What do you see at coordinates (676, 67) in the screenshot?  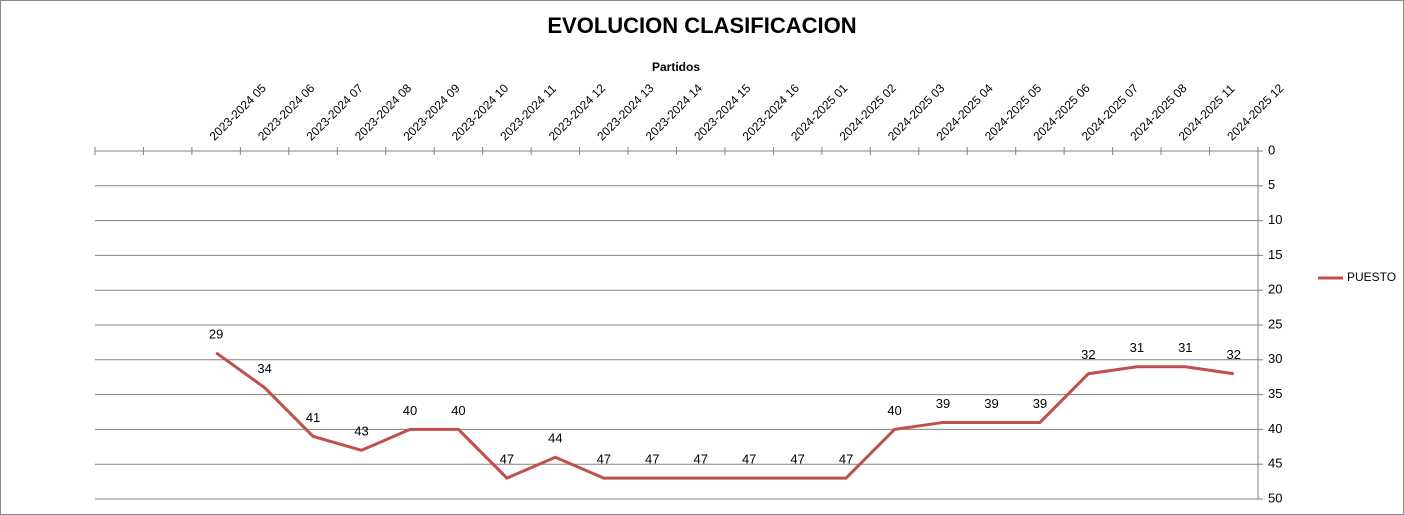 I see `x-axis-title: Partidos` at bounding box center [676, 67].